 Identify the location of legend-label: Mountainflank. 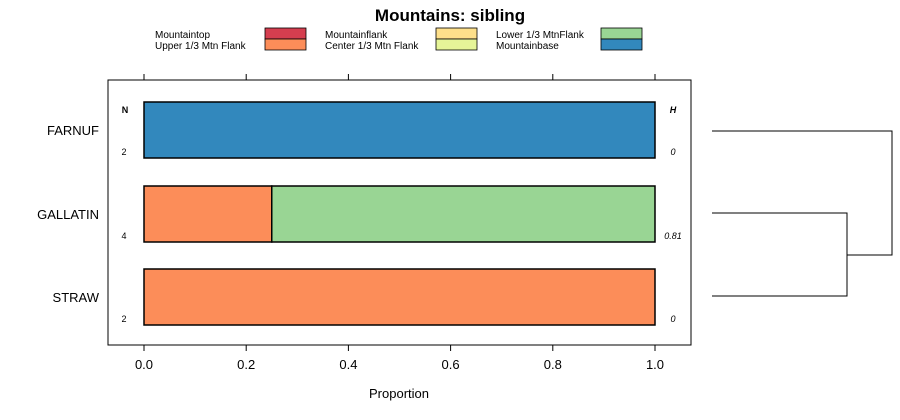
(356, 35).